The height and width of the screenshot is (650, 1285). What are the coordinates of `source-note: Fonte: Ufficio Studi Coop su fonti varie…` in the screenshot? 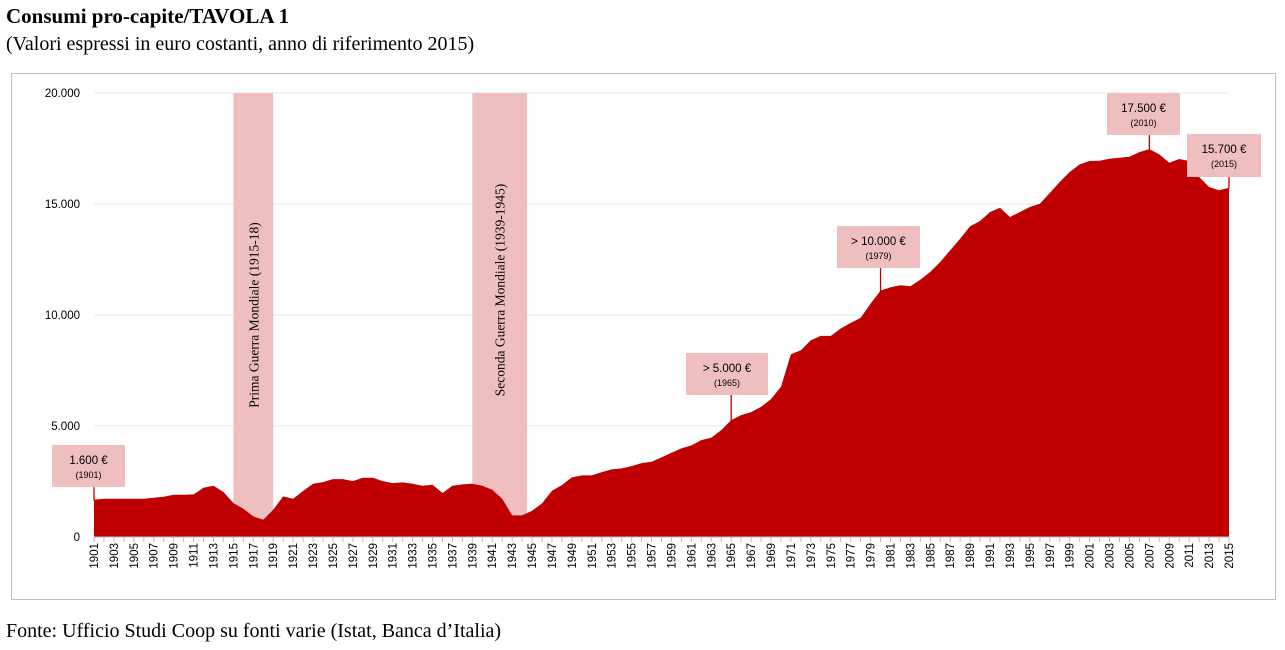 It's located at (254, 631).